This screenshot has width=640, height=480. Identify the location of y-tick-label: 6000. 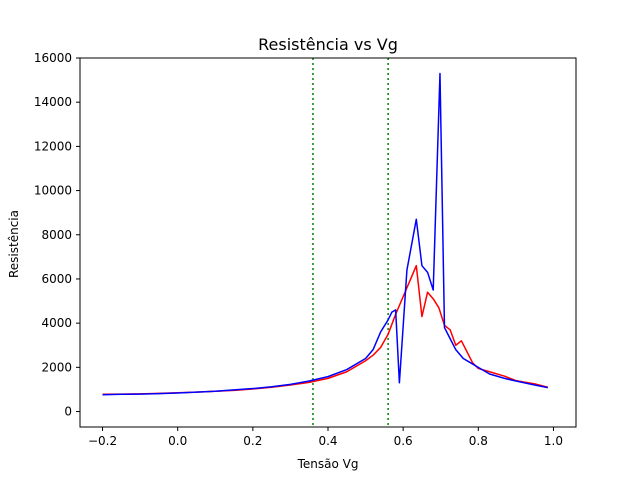
(56, 279).